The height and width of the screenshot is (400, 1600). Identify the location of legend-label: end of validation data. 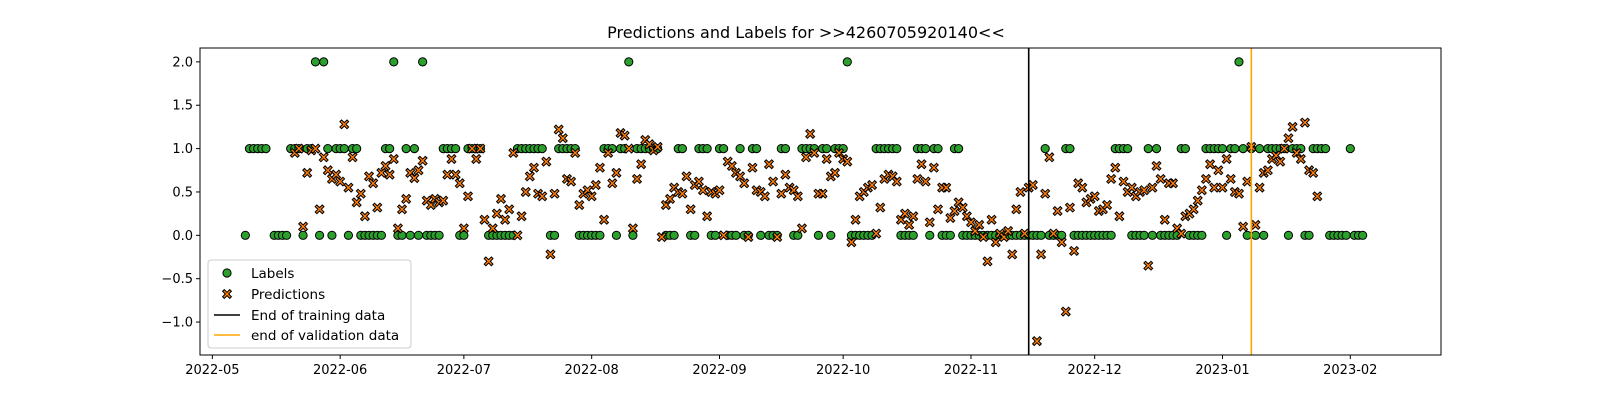
(325, 336).